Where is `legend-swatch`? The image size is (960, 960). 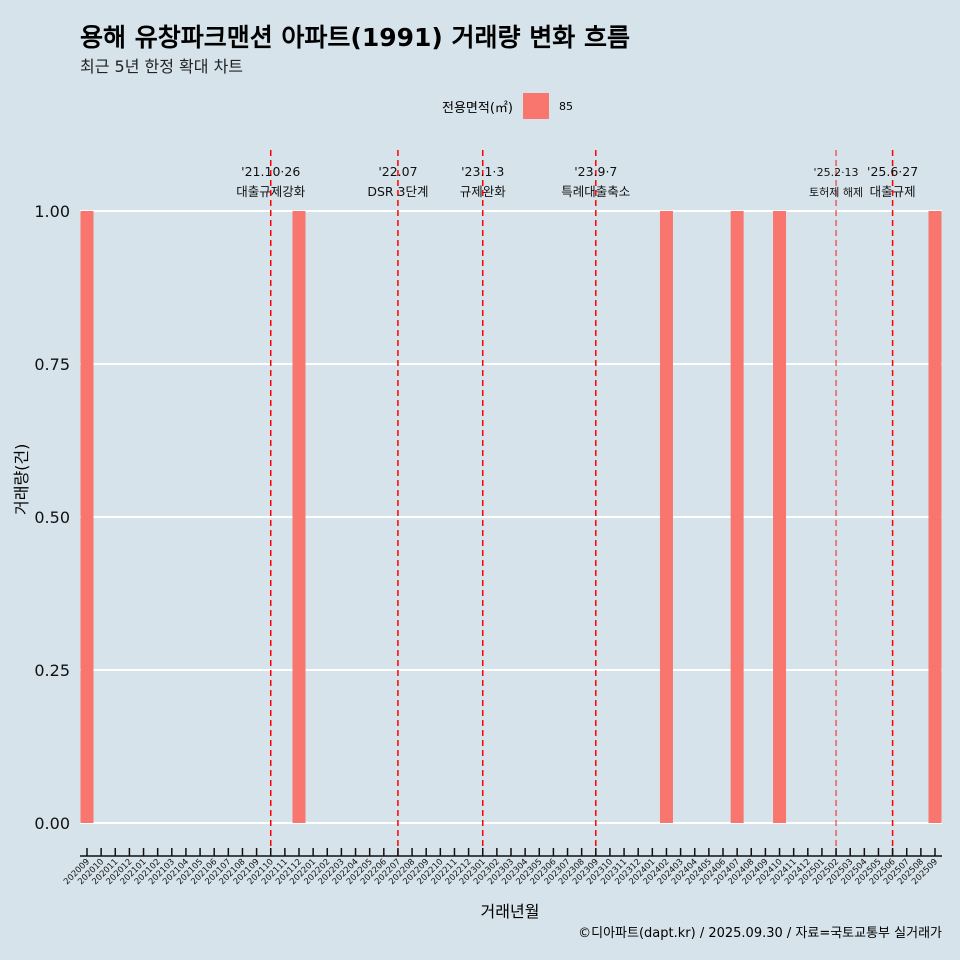
legend-swatch is located at coordinates (535, 106).